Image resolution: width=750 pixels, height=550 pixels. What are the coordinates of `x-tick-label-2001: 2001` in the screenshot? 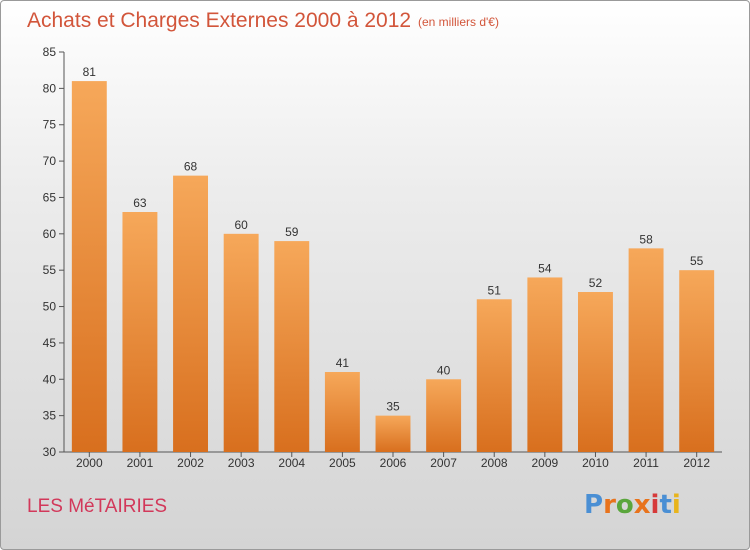 It's located at (140, 463).